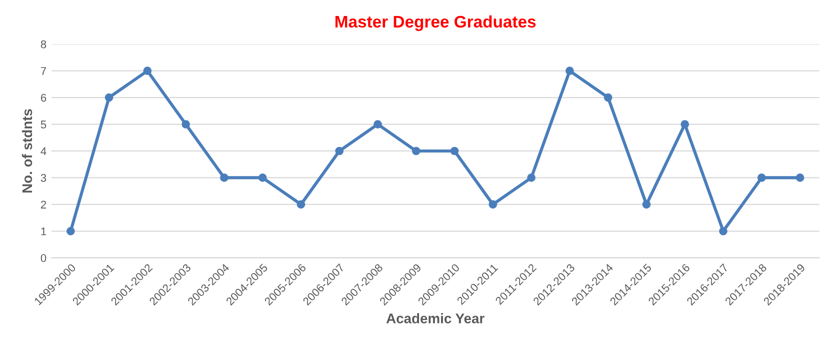 This screenshot has height=342, width=830. What do you see at coordinates (43, 71) in the screenshot?
I see `y-tick-label: 7` at bounding box center [43, 71].